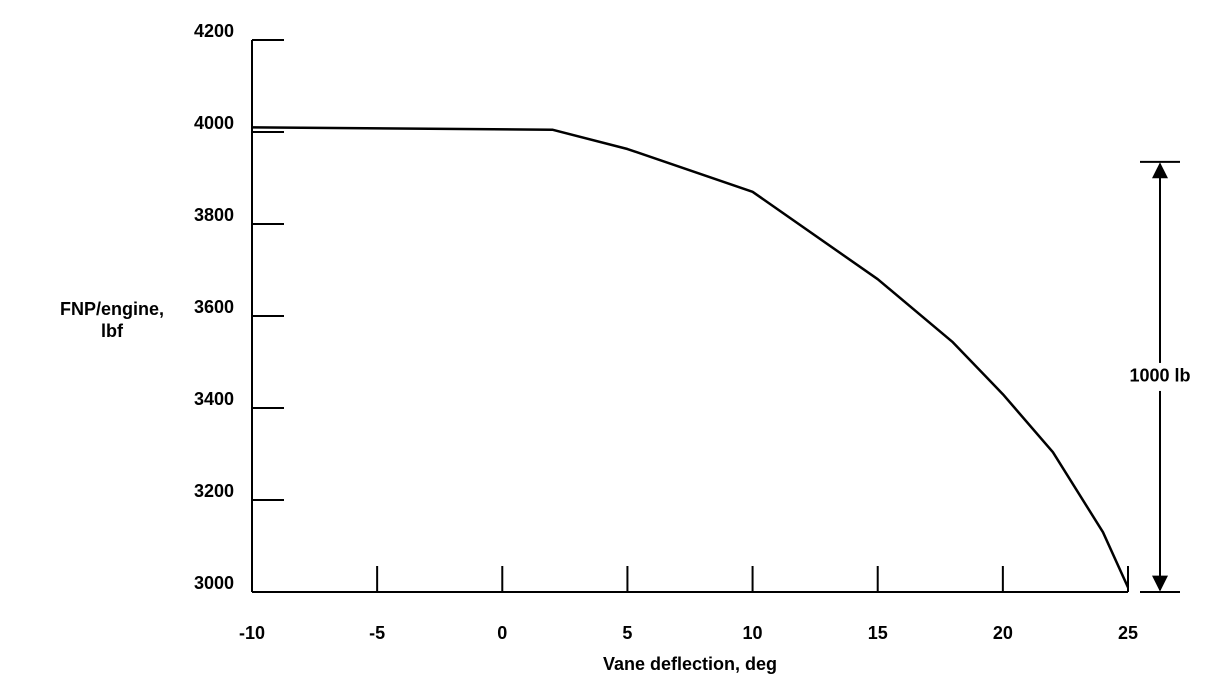 The image size is (1206, 689). Describe the element at coordinates (1003, 633) in the screenshot. I see `x-tick-label: 20` at that location.